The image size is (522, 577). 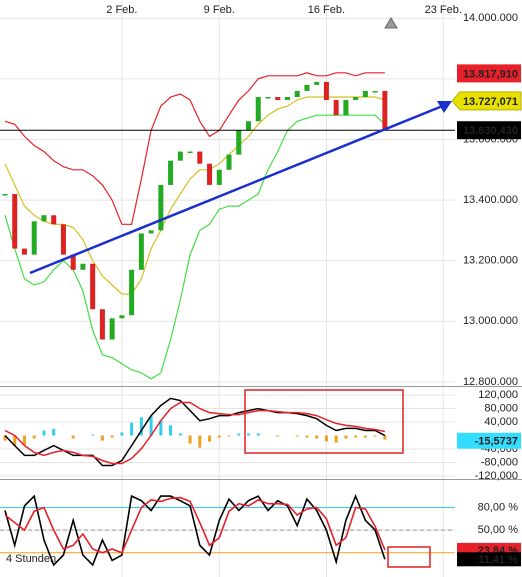 I want to click on x-tick-label: 9 Feb., so click(x=219, y=10).